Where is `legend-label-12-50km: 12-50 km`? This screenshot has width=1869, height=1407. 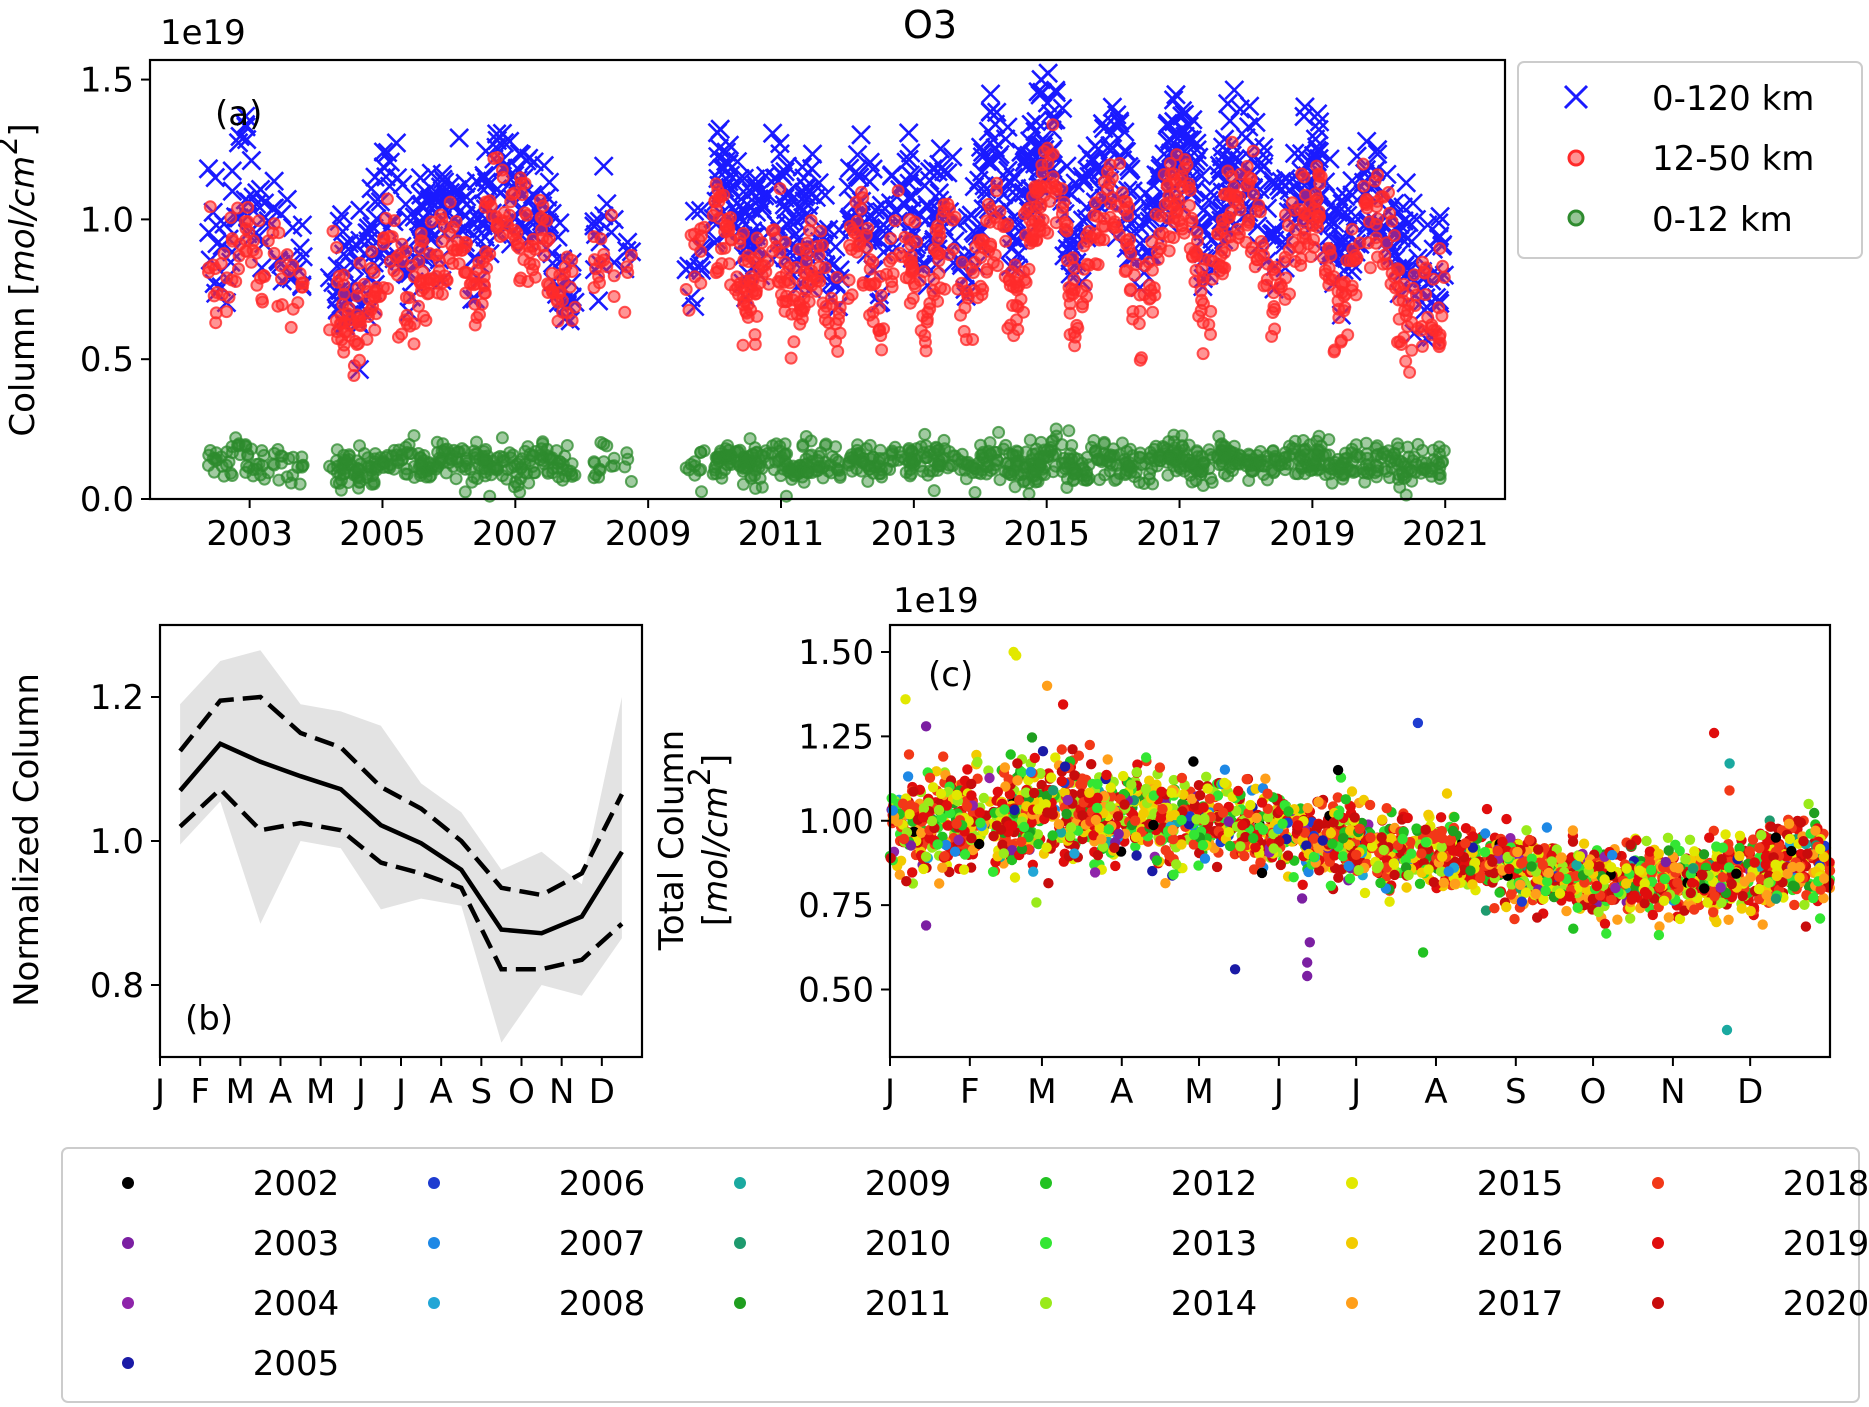
legend-label-12-50km: 12-50 km is located at coordinates (1733, 159).